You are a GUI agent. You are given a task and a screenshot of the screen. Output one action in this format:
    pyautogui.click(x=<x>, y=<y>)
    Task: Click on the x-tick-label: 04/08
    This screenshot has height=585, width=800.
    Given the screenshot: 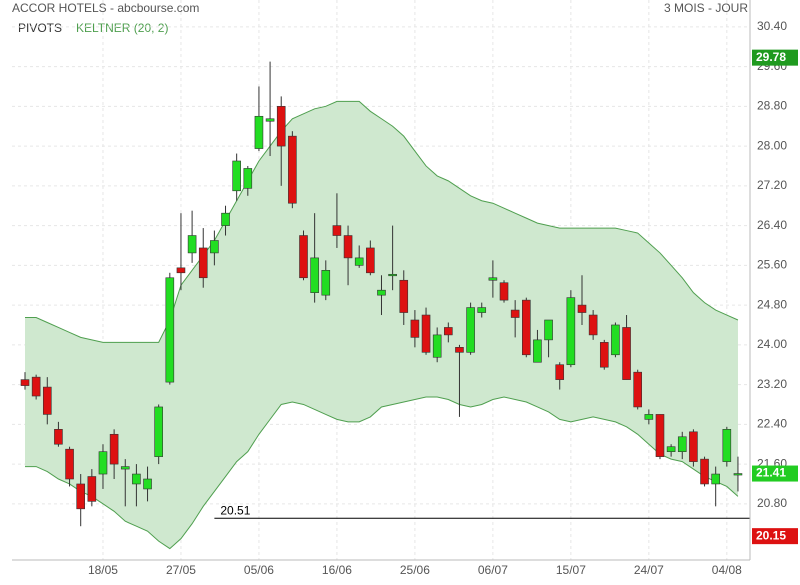 What is the action you would take?
    pyautogui.click(x=727, y=570)
    